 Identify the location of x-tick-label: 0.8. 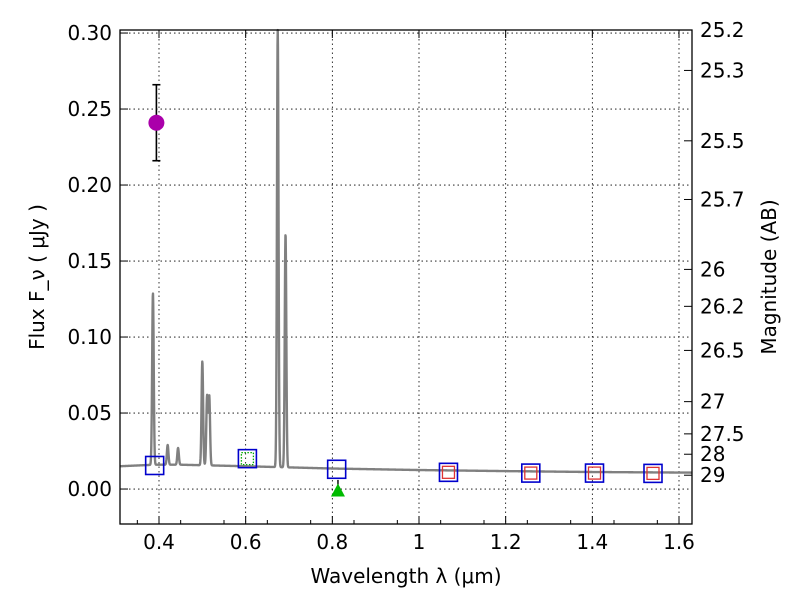
(332, 542).